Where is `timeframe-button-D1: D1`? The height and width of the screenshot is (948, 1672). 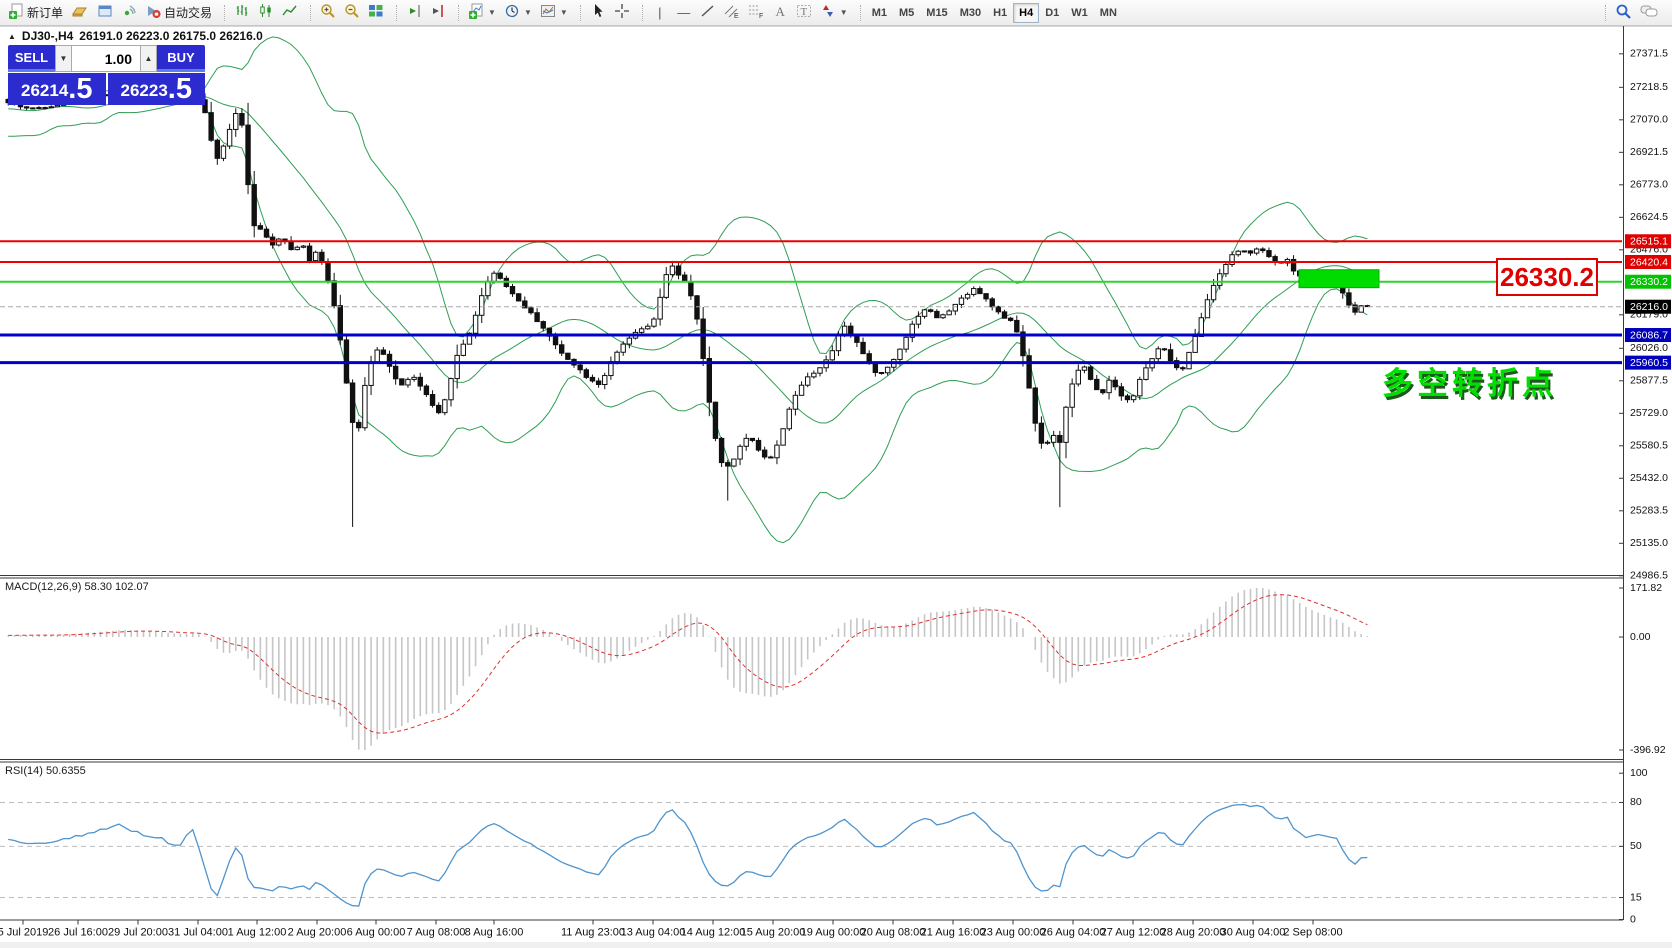
timeframe-button-D1: D1 is located at coordinates (1052, 12).